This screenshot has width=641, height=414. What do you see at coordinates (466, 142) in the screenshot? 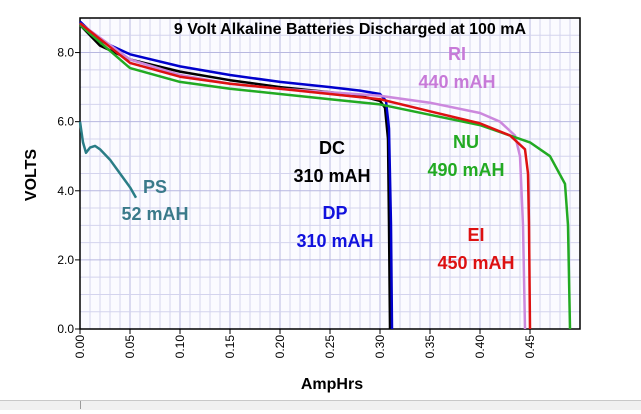
I see `series-name-label-nu: NU` at bounding box center [466, 142].